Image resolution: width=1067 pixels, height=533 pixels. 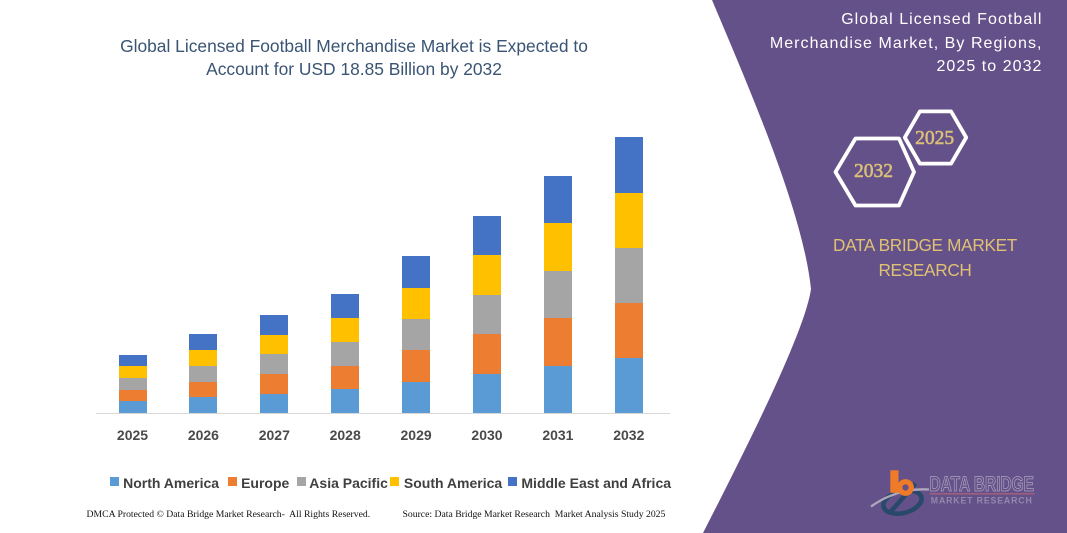 I want to click on svg-text: 2032, so click(x=873, y=171).